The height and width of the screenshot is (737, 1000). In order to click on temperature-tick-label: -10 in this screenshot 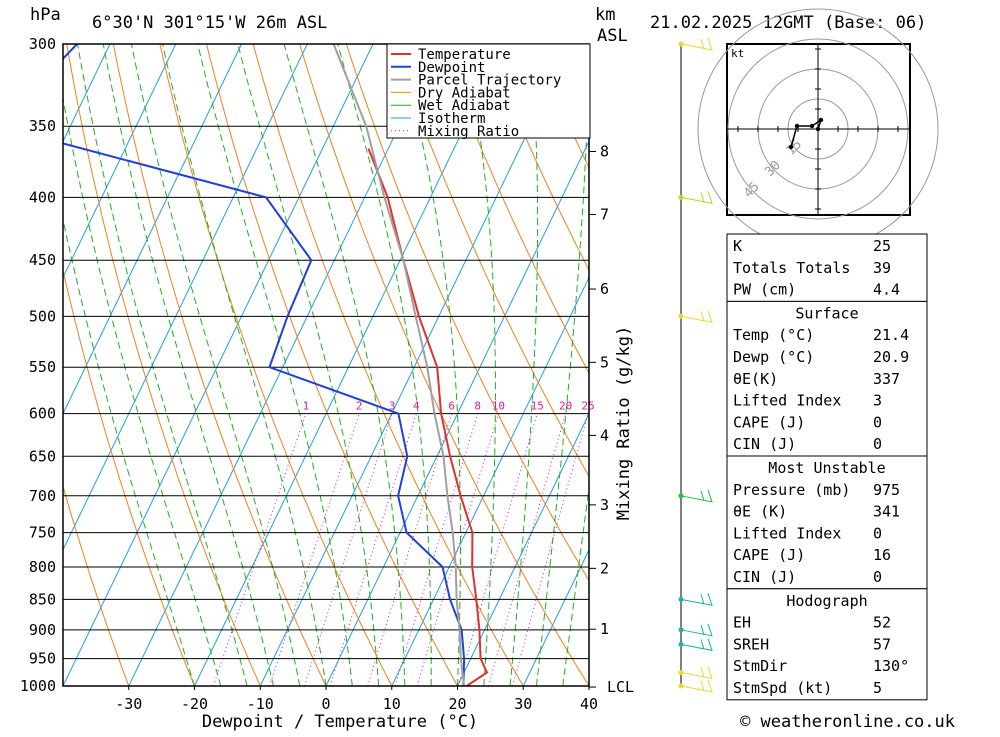, I will do `click(260, 704)`.